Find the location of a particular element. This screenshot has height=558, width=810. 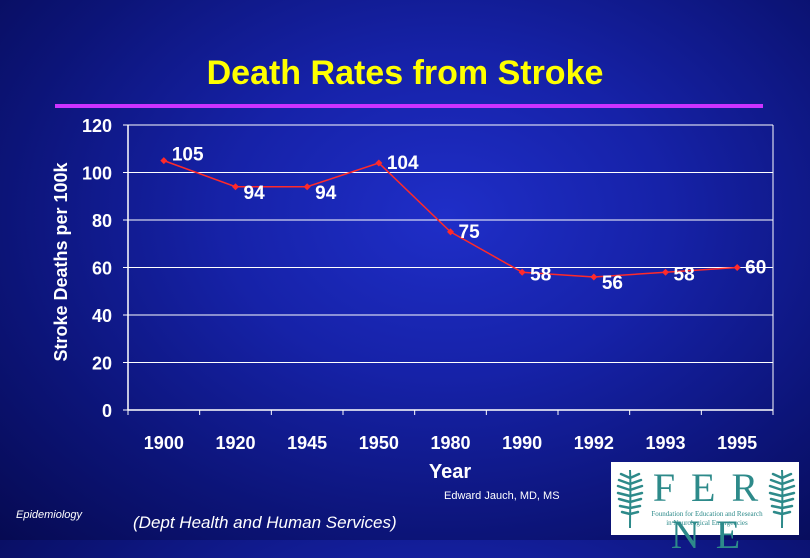

y-tick-label: 120 is located at coordinates (97, 126).